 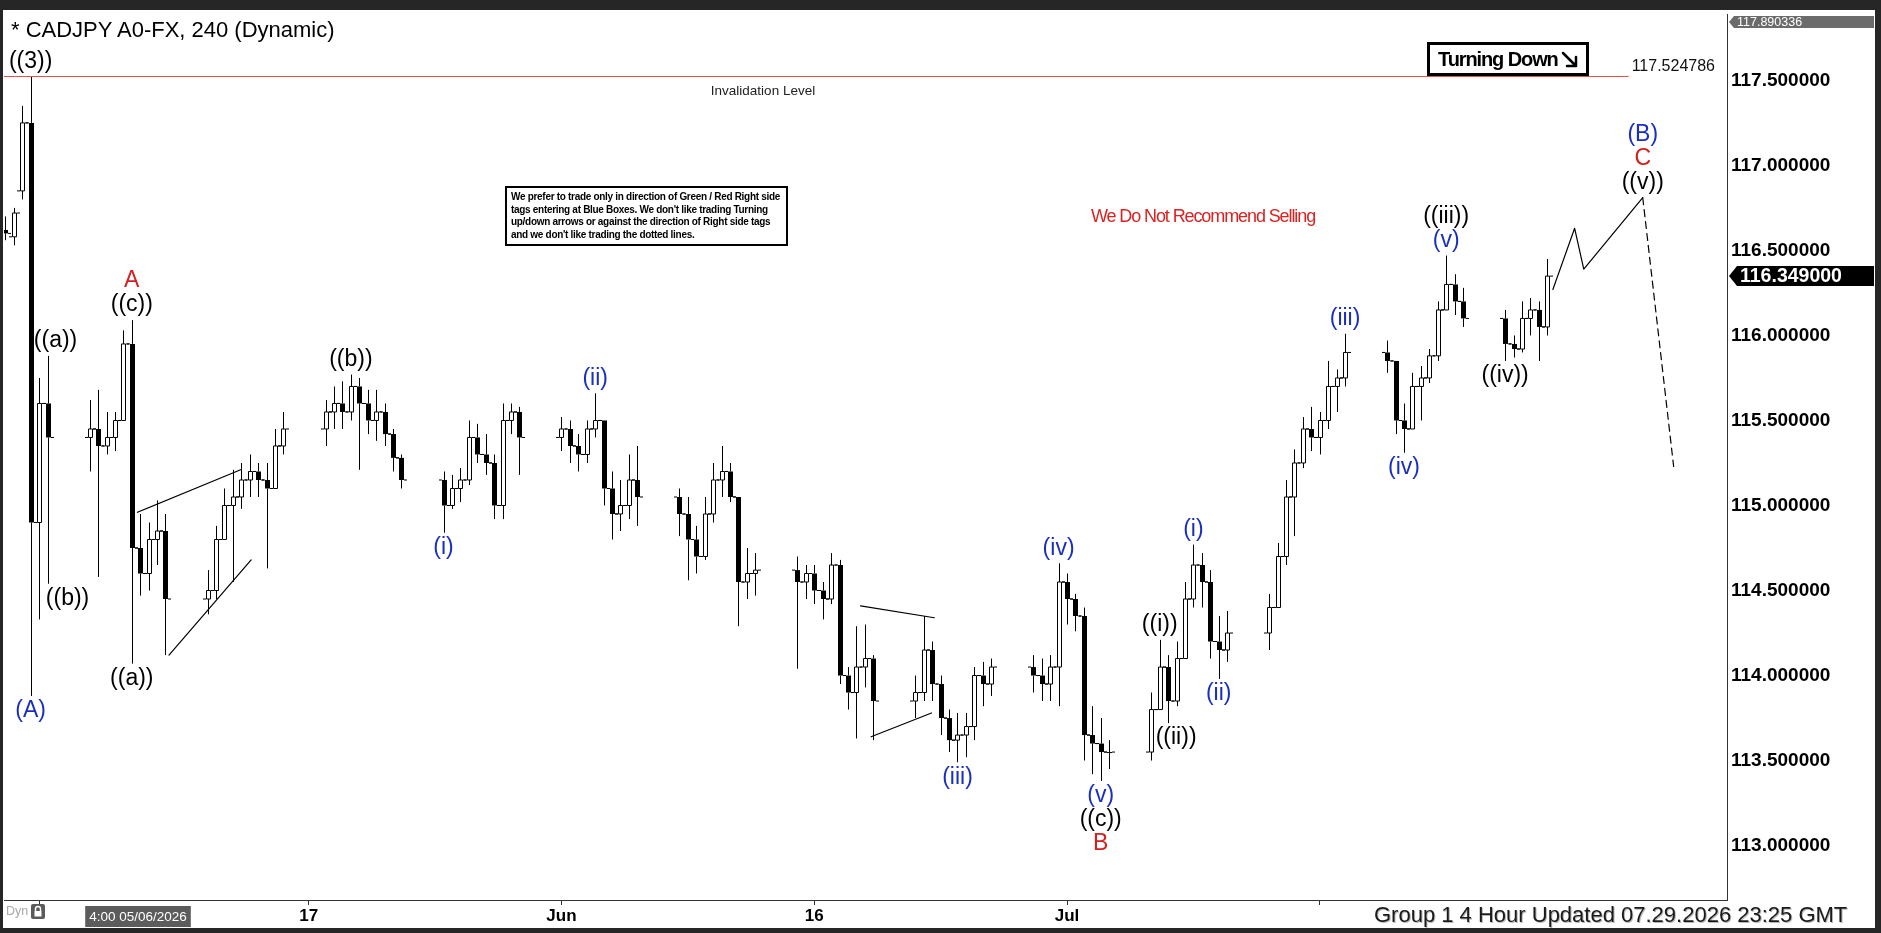 I want to click on annotation: ((ii)), so click(x=1176, y=736).